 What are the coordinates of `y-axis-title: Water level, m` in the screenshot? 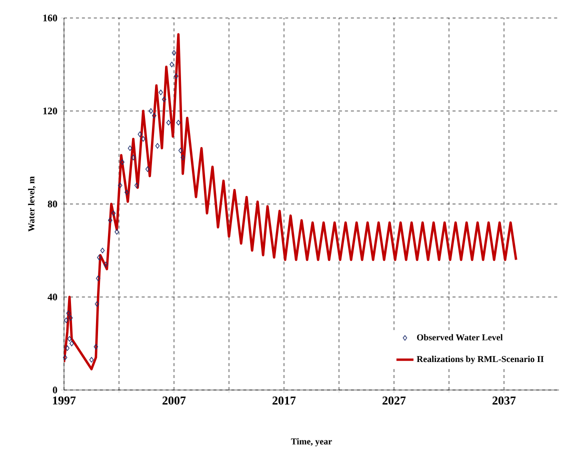 It's located at (32, 204).